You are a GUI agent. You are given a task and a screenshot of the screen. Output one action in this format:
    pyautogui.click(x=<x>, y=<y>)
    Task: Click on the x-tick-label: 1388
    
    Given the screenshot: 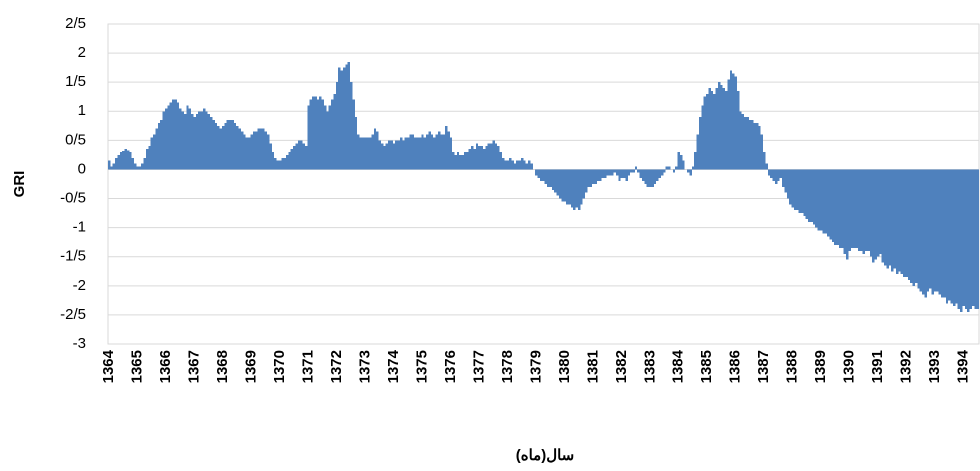 What is the action you would take?
    pyautogui.click(x=792, y=366)
    